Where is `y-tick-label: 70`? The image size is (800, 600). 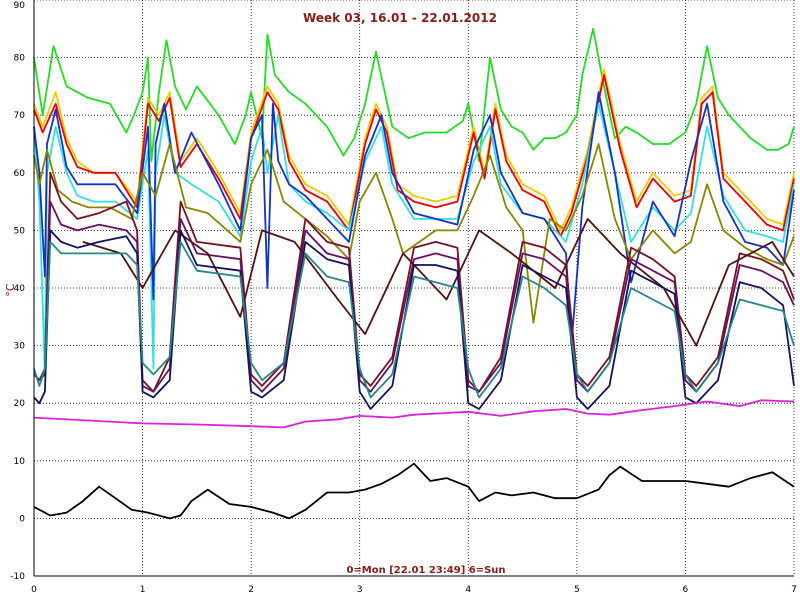 y-tick-label: 70 is located at coordinates (20, 116).